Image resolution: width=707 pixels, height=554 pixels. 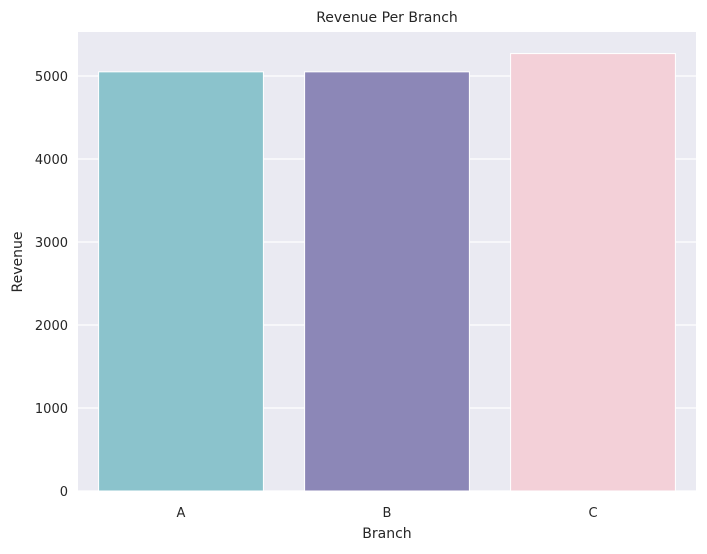 What do you see at coordinates (386, 534) in the screenshot?
I see `x-axis-label: Branch` at bounding box center [386, 534].